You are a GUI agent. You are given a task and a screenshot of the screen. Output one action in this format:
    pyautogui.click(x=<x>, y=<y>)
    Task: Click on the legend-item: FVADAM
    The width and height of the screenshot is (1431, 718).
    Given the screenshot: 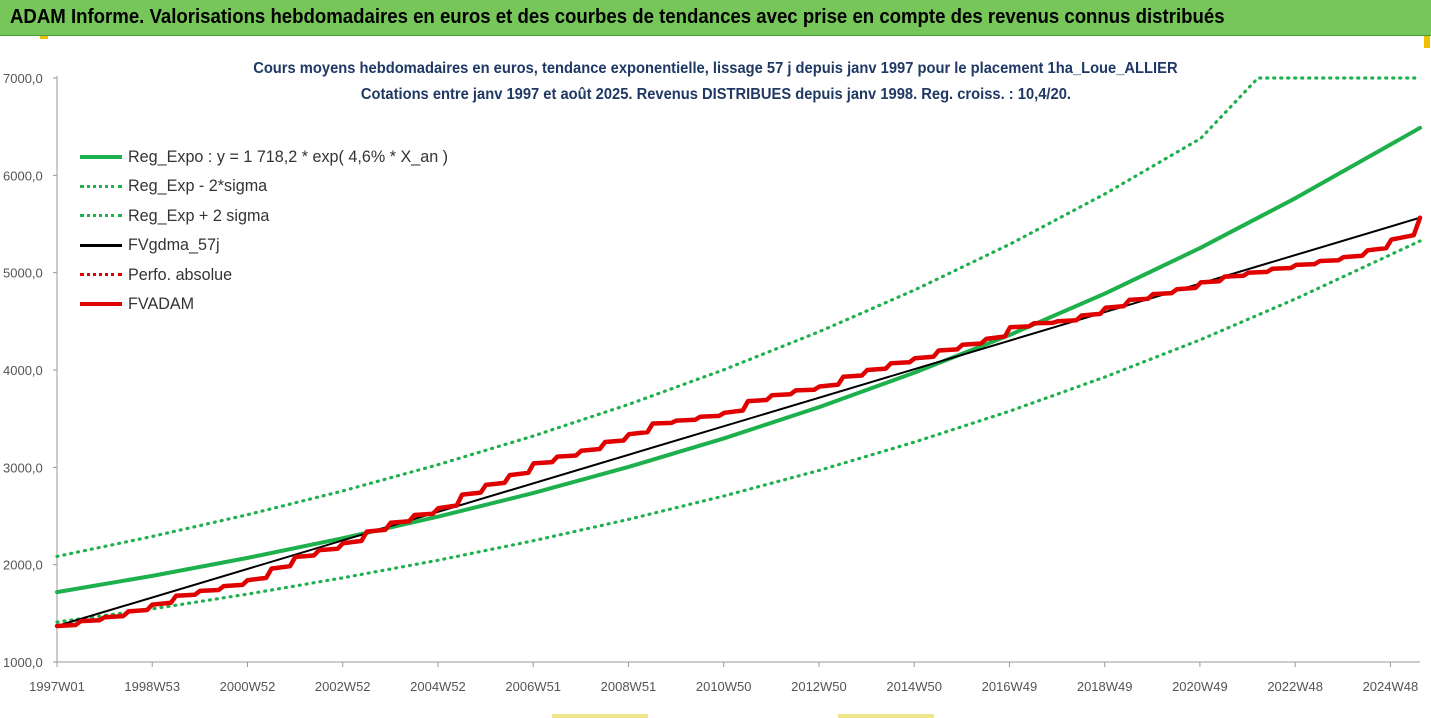 What is the action you would take?
    pyautogui.click(x=272, y=305)
    